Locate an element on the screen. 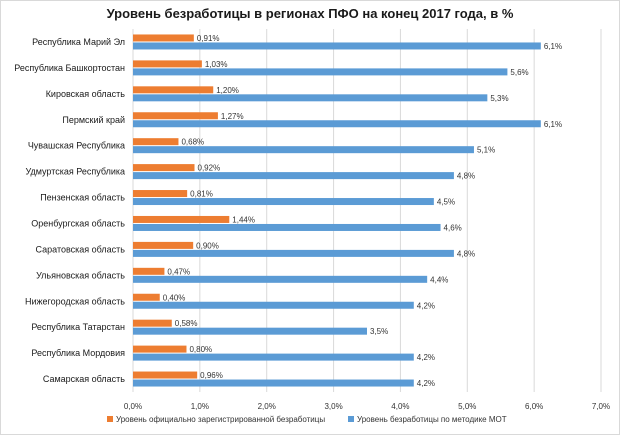 This screenshot has height=435, width=620. category-label: Ульяновская область is located at coordinates (80, 275).